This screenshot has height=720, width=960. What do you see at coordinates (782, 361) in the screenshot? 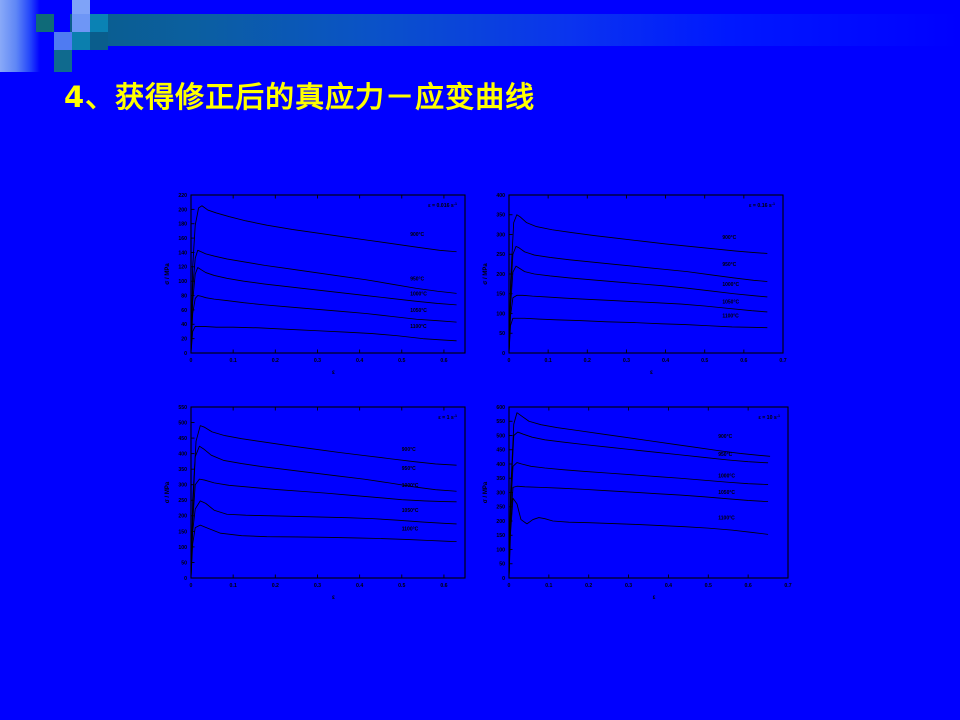
I see `x-tick-label: 0.7` at bounding box center [782, 361].